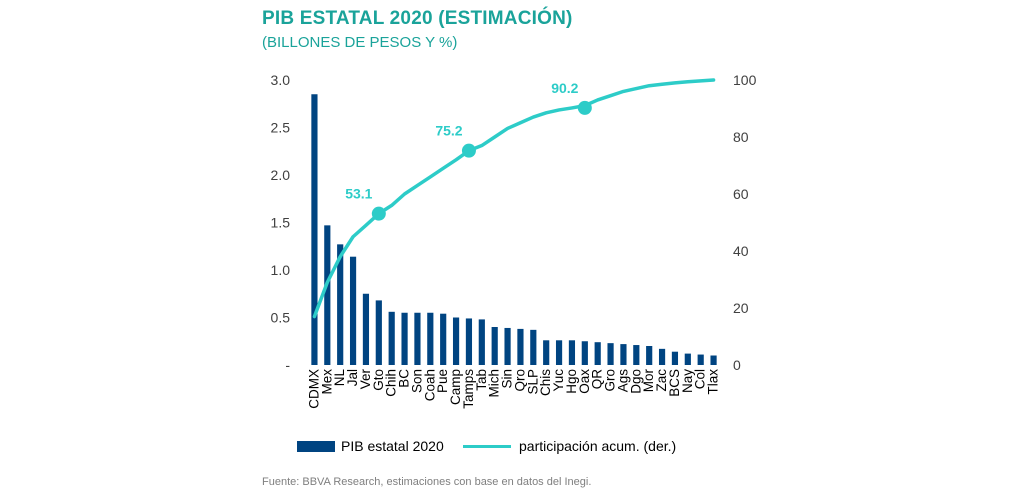  I want to click on y-right-tick-label: 80, so click(741, 137).